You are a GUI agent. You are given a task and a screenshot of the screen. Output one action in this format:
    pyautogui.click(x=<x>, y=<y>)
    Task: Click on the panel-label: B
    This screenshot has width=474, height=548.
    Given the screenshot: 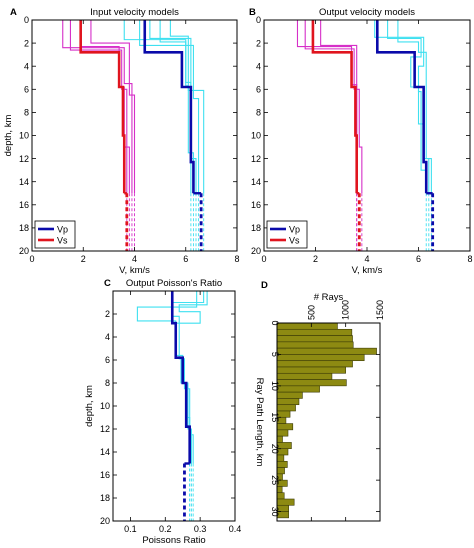 What is the action you would take?
    pyautogui.click(x=252, y=12)
    